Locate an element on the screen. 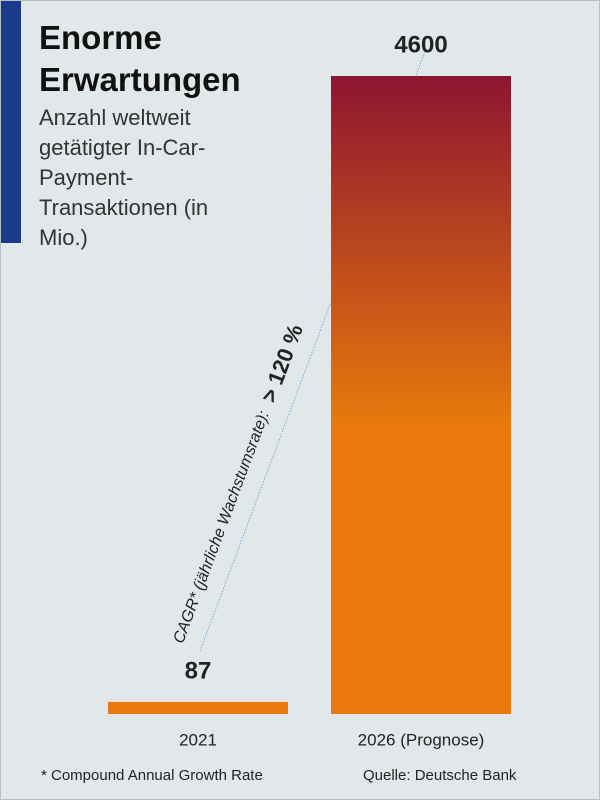 This screenshot has height=800, width=600. annotation-text: CAGR* (jährliche Wachstumsrate): is located at coordinates (222, 527).